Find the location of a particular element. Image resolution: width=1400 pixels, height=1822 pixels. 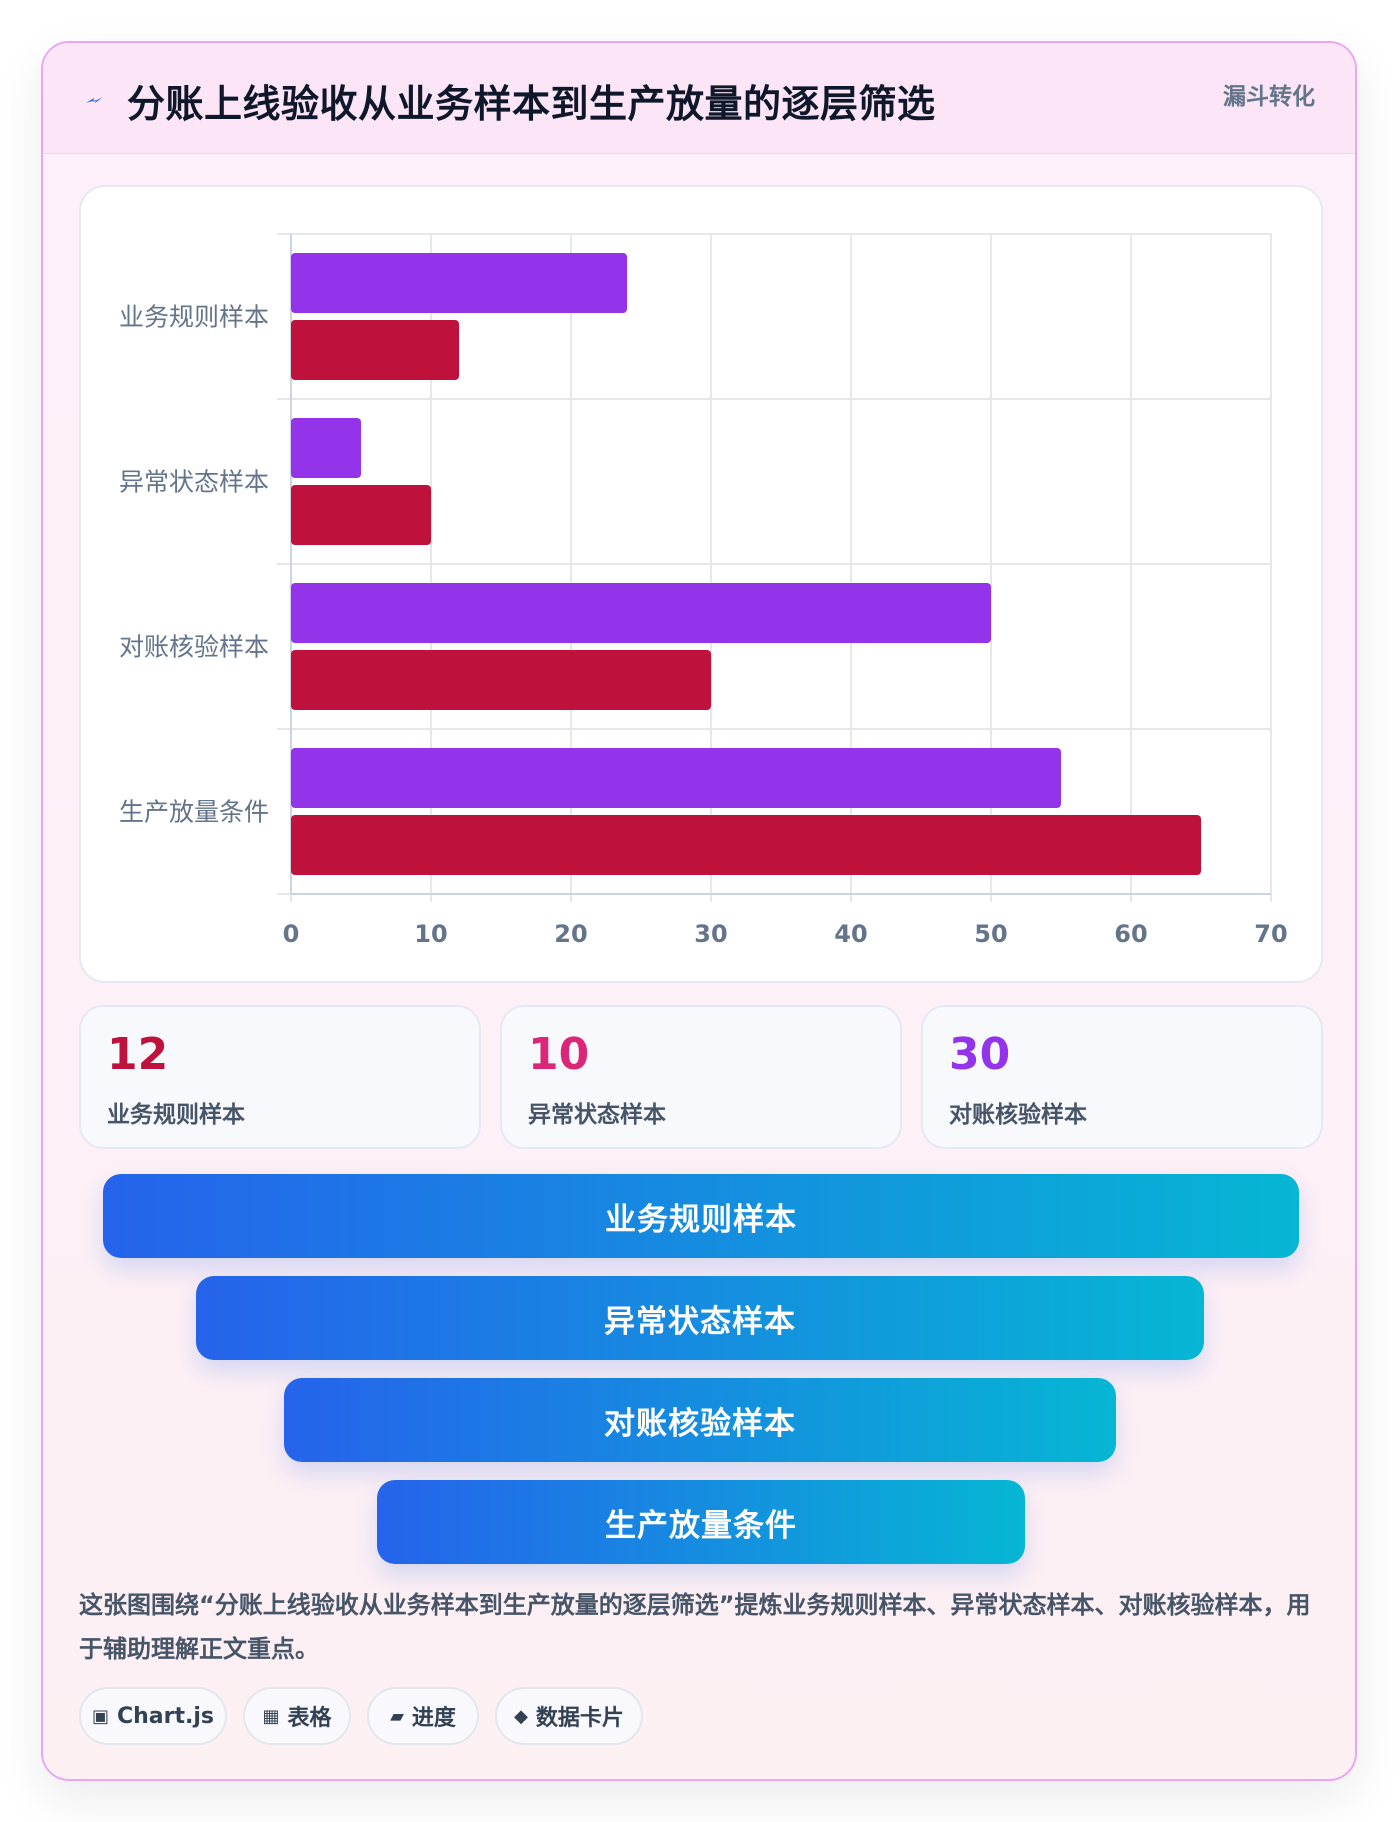

stat-value: 10 is located at coordinates (559, 1054).